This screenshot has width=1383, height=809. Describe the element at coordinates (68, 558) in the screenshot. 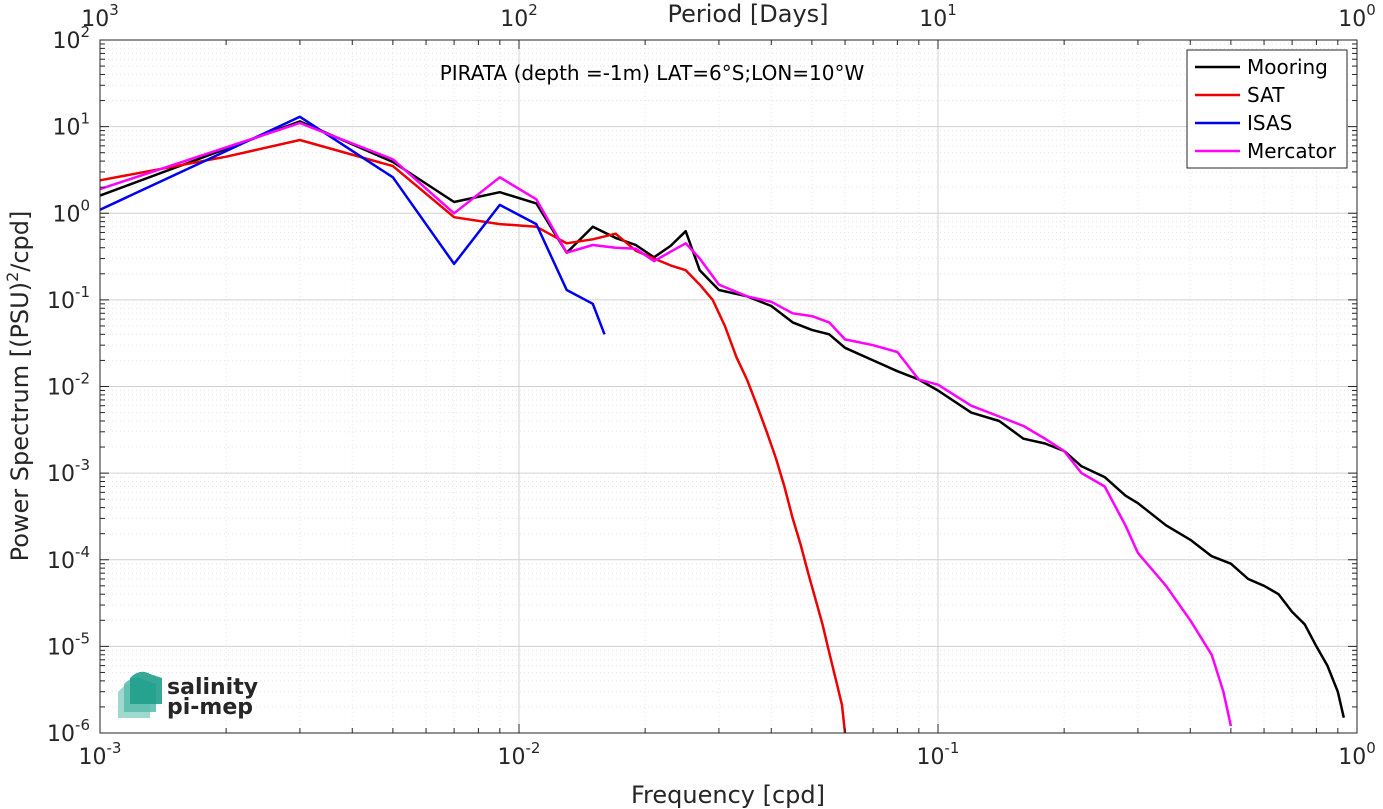

I see `y-tick-label: 10⁻⁴` at that location.